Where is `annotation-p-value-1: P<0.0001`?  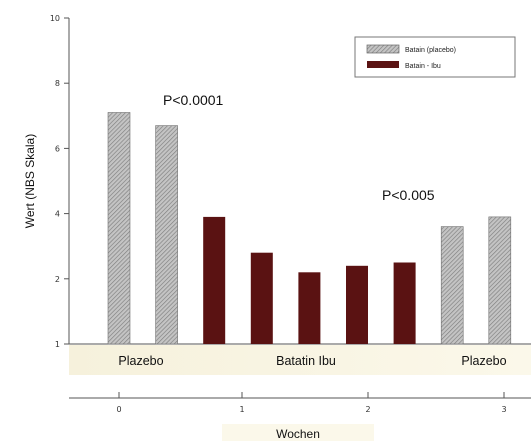 annotation-p-value-1: P<0.0001 is located at coordinates (193, 100).